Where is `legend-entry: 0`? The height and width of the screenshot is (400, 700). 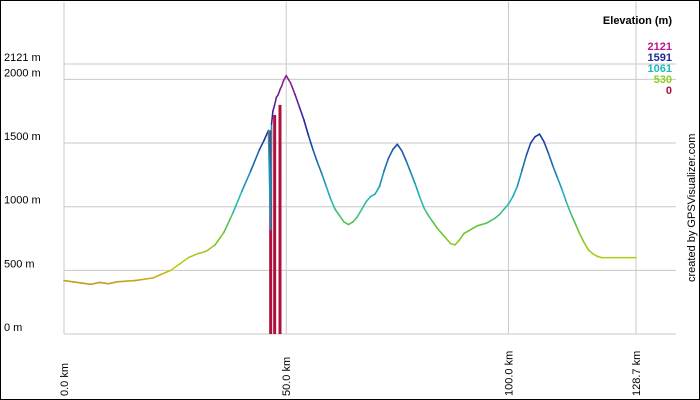
legend-entry: 0 is located at coordinates (669, 91).